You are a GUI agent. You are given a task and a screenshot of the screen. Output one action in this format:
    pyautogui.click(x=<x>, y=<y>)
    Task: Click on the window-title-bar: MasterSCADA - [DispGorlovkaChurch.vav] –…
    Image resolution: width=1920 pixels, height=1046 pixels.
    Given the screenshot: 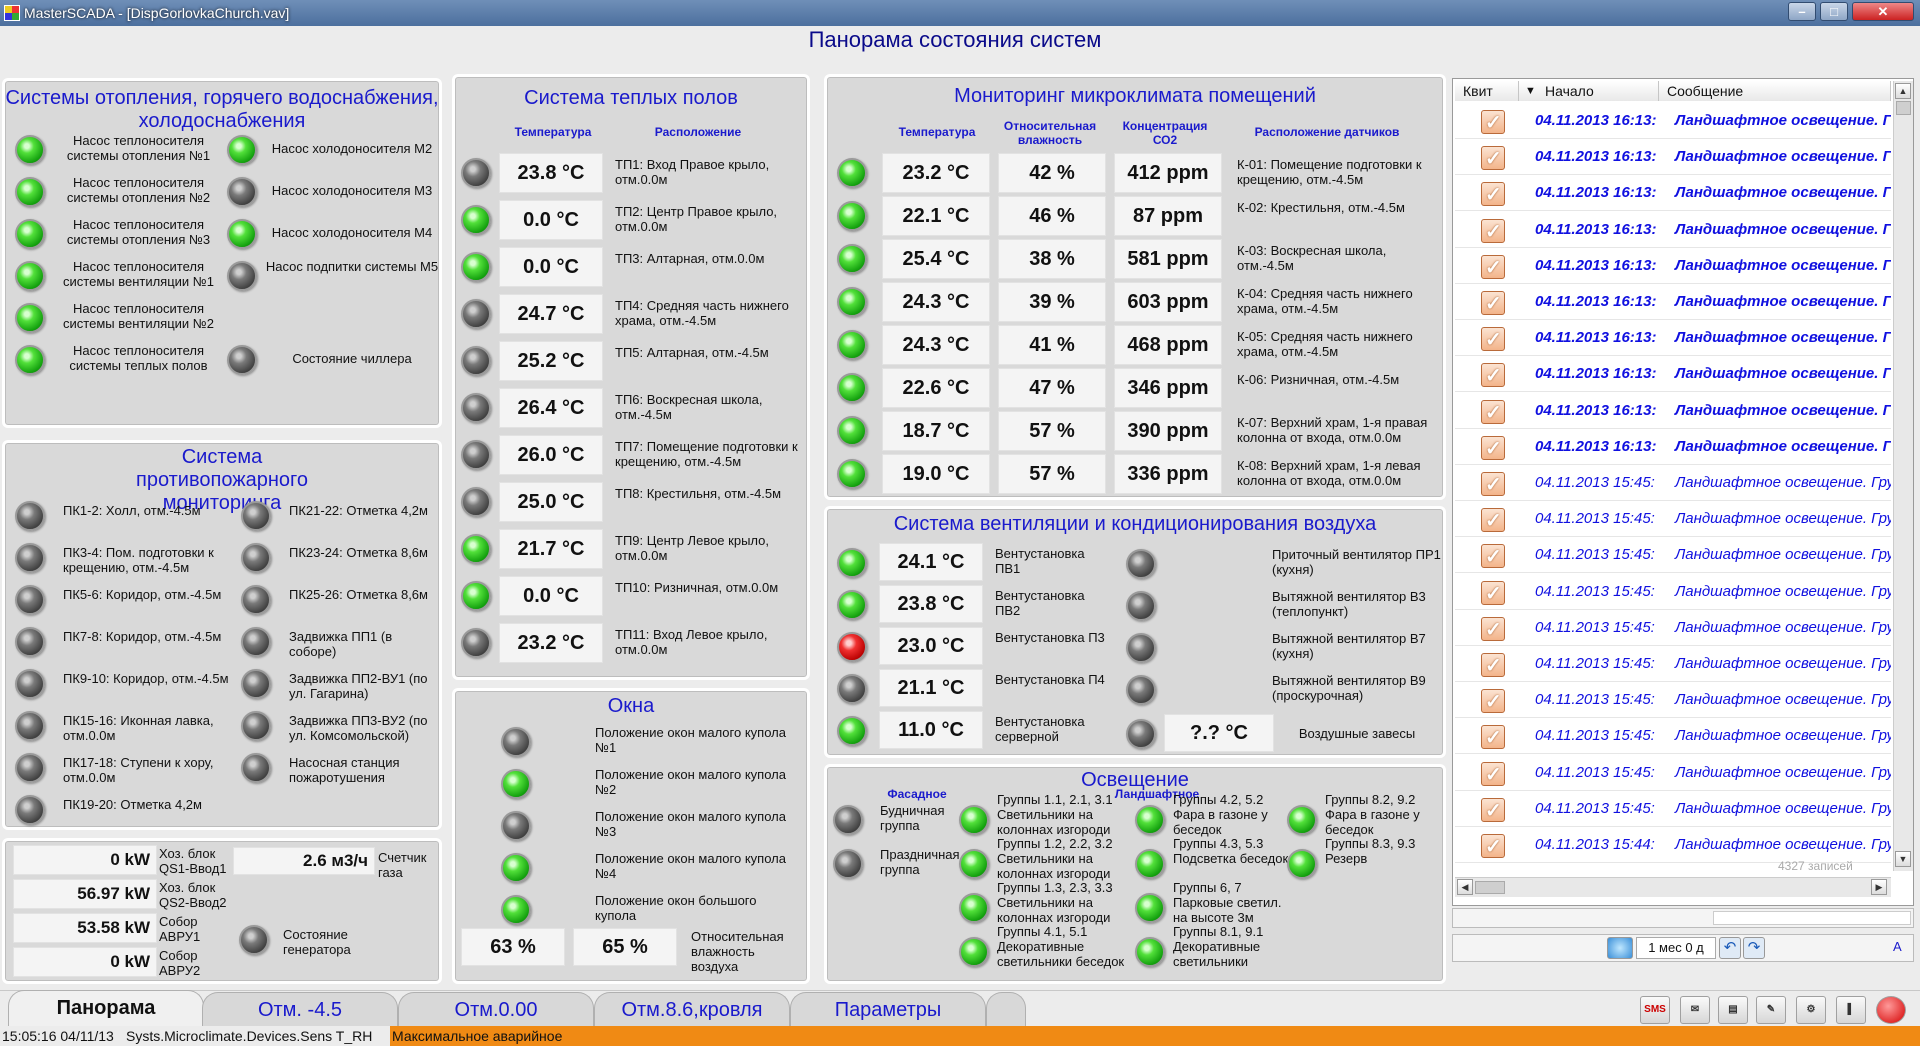 What is the action you would take?
    pyautogui.click(x=960, y=13)
    